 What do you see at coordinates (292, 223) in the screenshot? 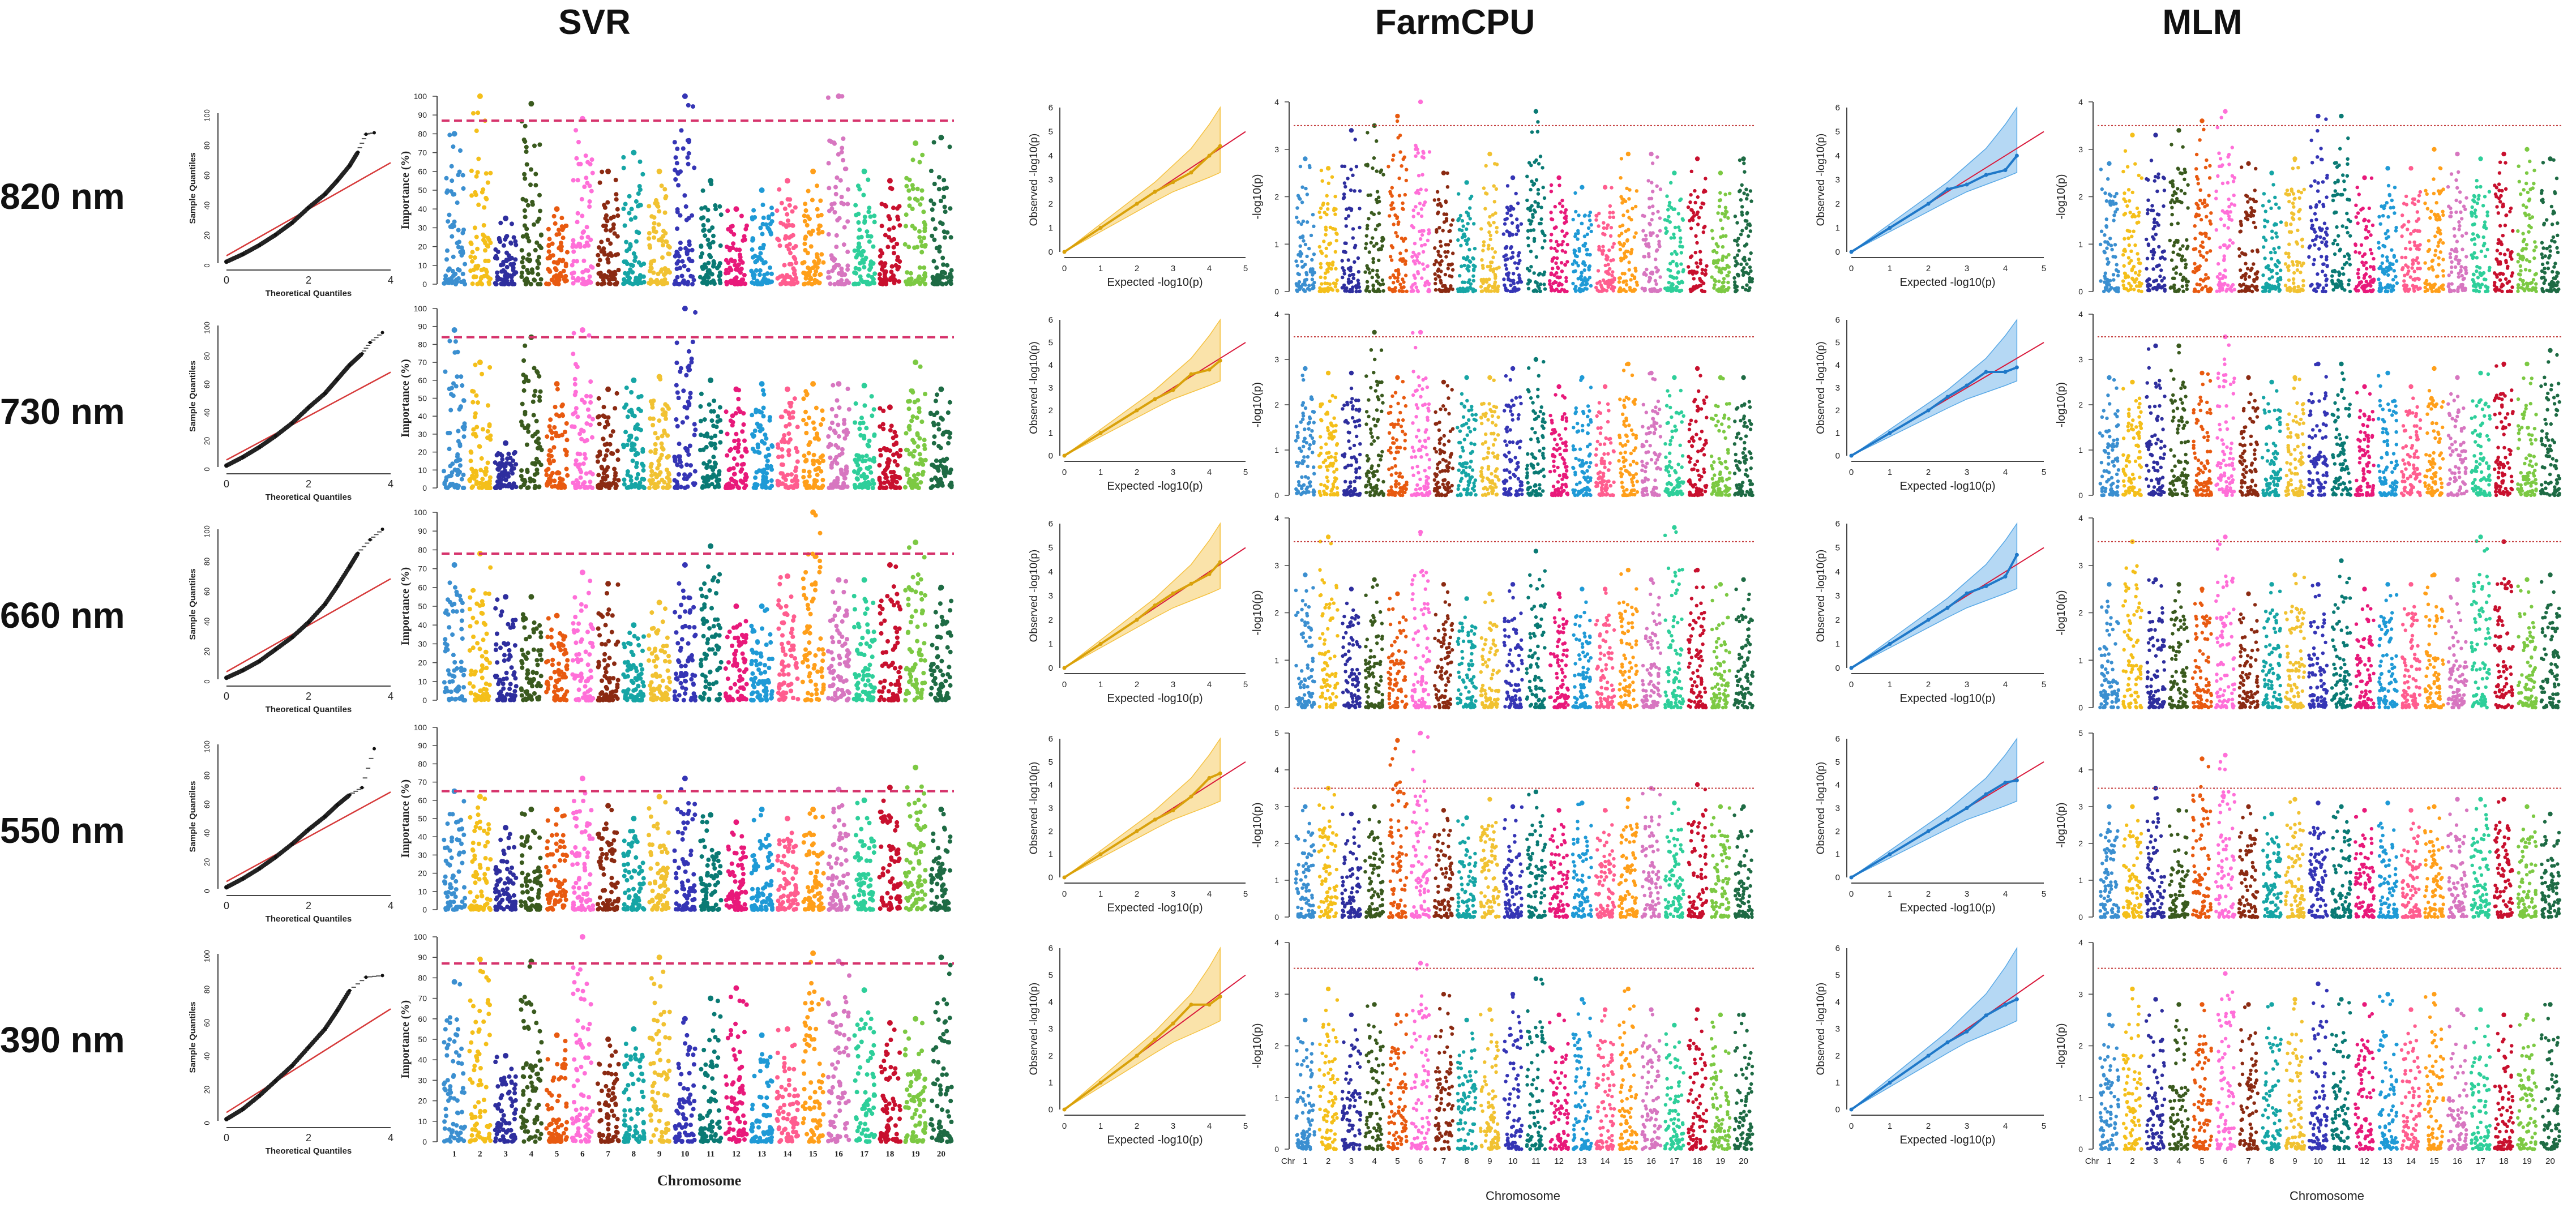
I see `qq-point` at bounding box center [292, 223].